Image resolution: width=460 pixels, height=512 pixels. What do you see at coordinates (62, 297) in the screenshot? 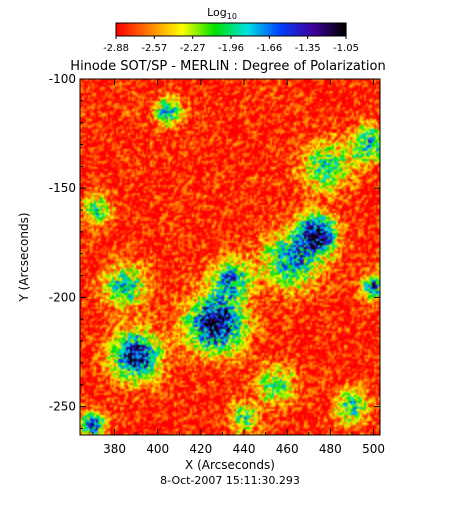
I see `y-tick-label: -200` at bounding box center [62, 297].